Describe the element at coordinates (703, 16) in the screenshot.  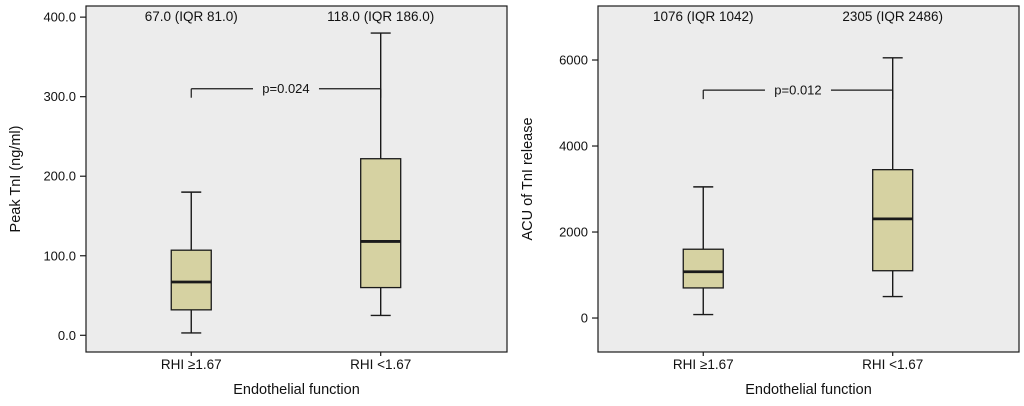
I see `annotation-label: 1076 (IQR 1042)` at that location.